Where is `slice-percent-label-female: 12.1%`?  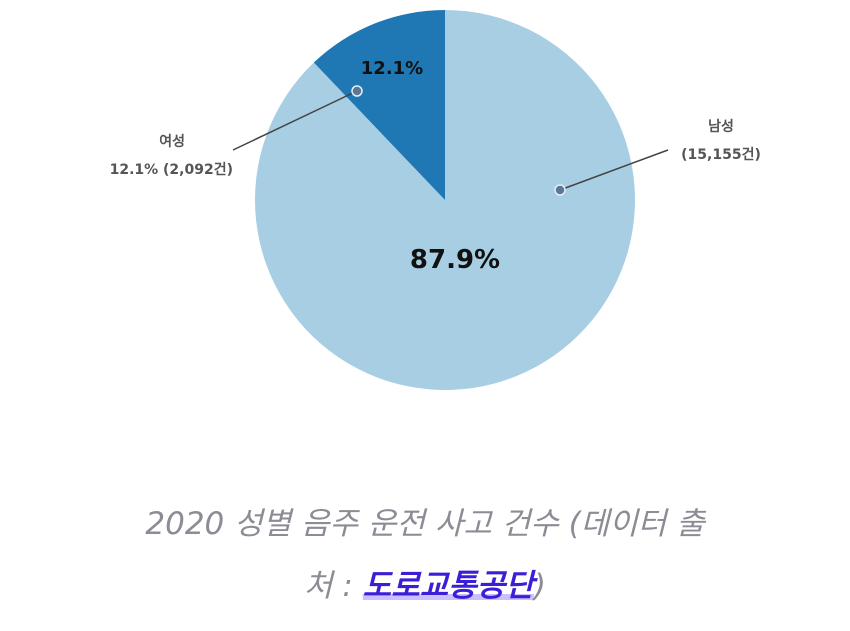 slice-percent-label-female: 12.1% is located at coordinates (392, 68).